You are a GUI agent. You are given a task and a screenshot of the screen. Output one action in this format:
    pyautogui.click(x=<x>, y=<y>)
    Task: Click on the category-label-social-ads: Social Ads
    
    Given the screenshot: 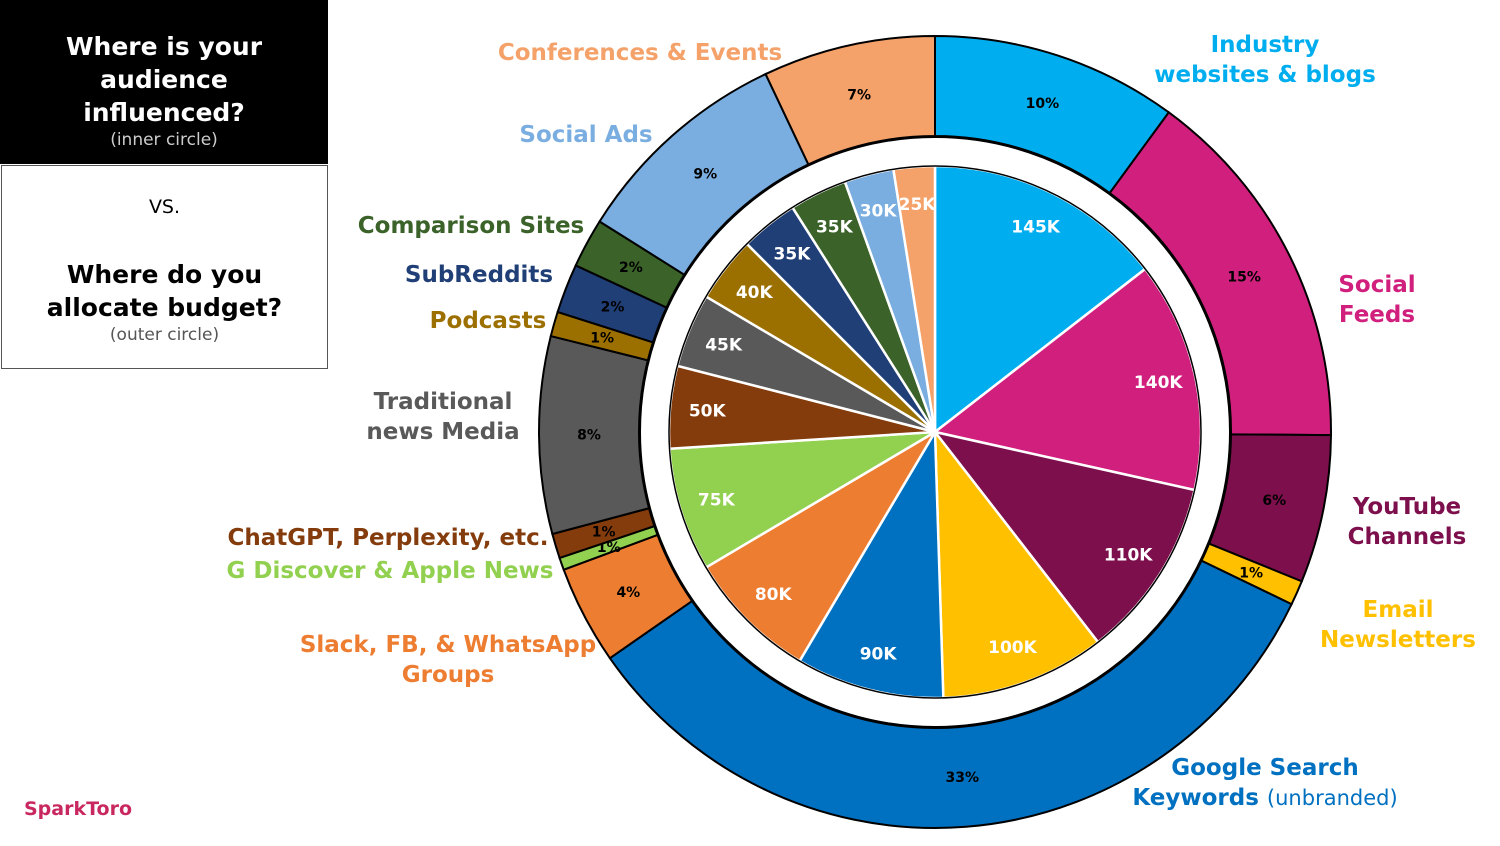 What is the action you would take?
    pyautogui.click(x=585, y=135)
    